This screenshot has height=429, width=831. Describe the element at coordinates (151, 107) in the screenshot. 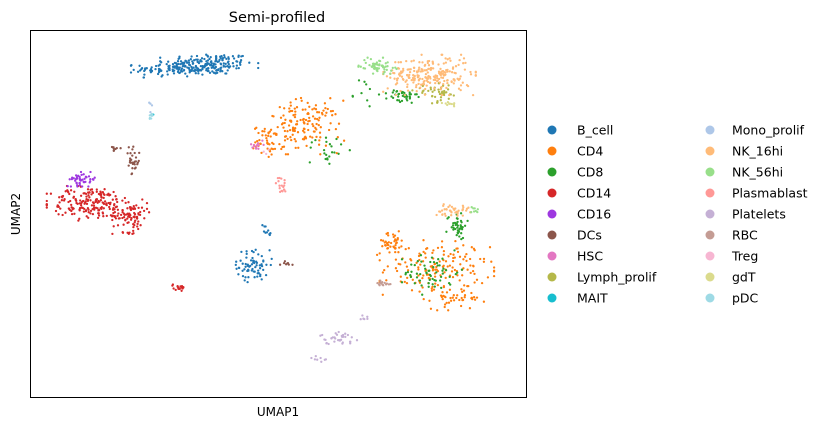

I see `series-mono-prolif-points` at that location.